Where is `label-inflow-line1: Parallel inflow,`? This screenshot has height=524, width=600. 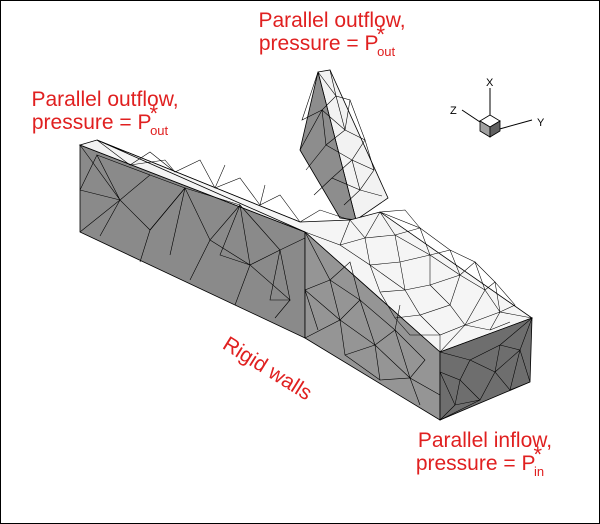
label-inflow-line1: Parallel inflow, is located at coordinates (485, 440).